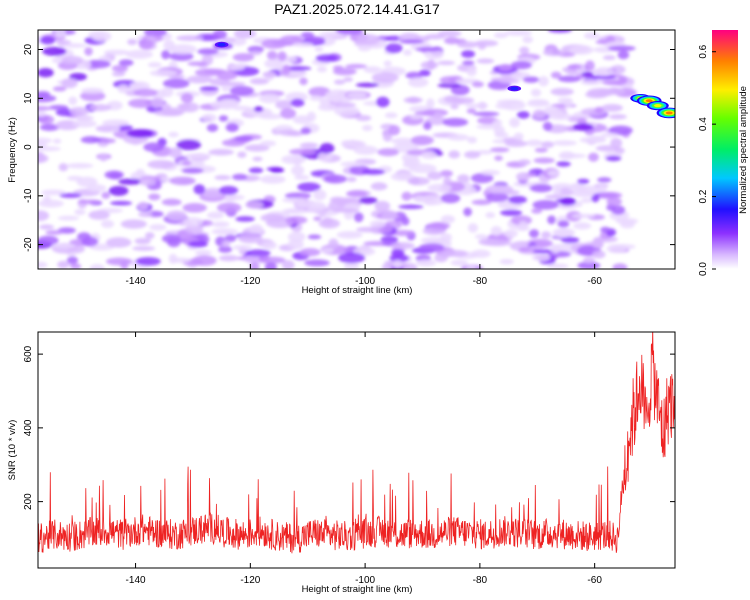 This screenshot has height=600, width=750. Describe the element at coordinates (12, 450) in the screenshot. I see `snr-y-axis-label: SNR (10 * v/v)` at that location.